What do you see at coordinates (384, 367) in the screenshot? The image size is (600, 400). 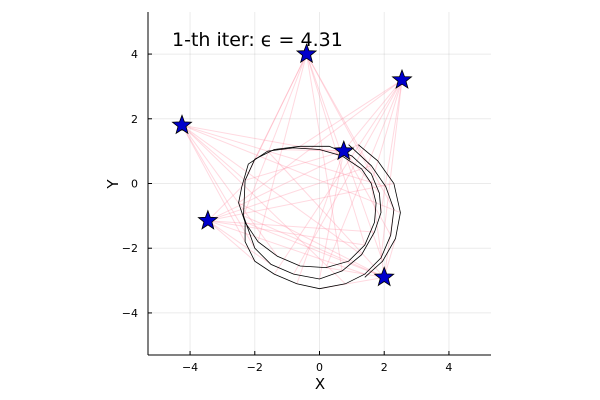 I see `x-tick-label: 2` at bounding box center [384, 367].